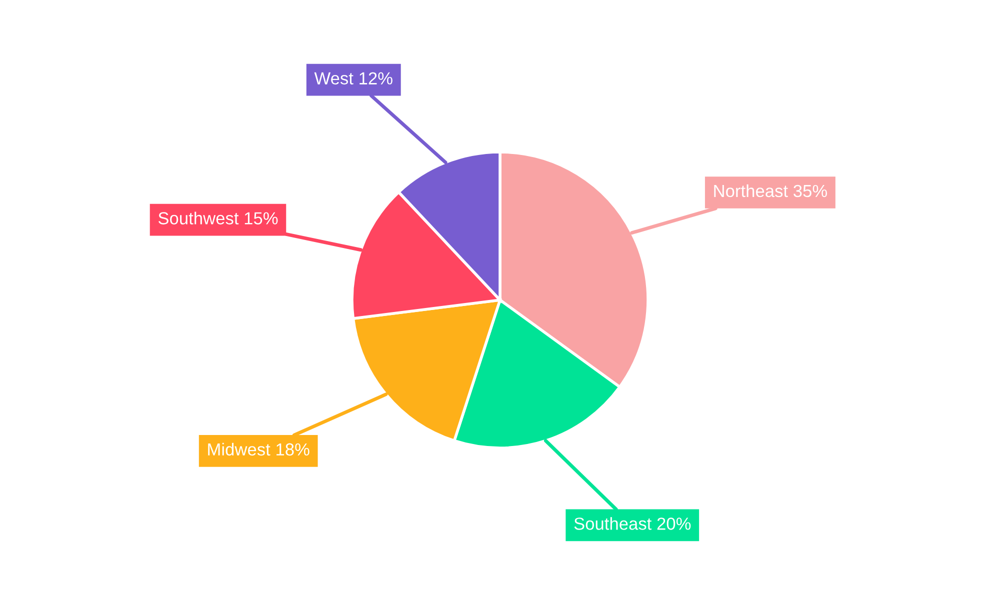 The width and height of the screenshot is (1000, 600). I want to click on slice-label: Midwest 18%, so click(259, 449).